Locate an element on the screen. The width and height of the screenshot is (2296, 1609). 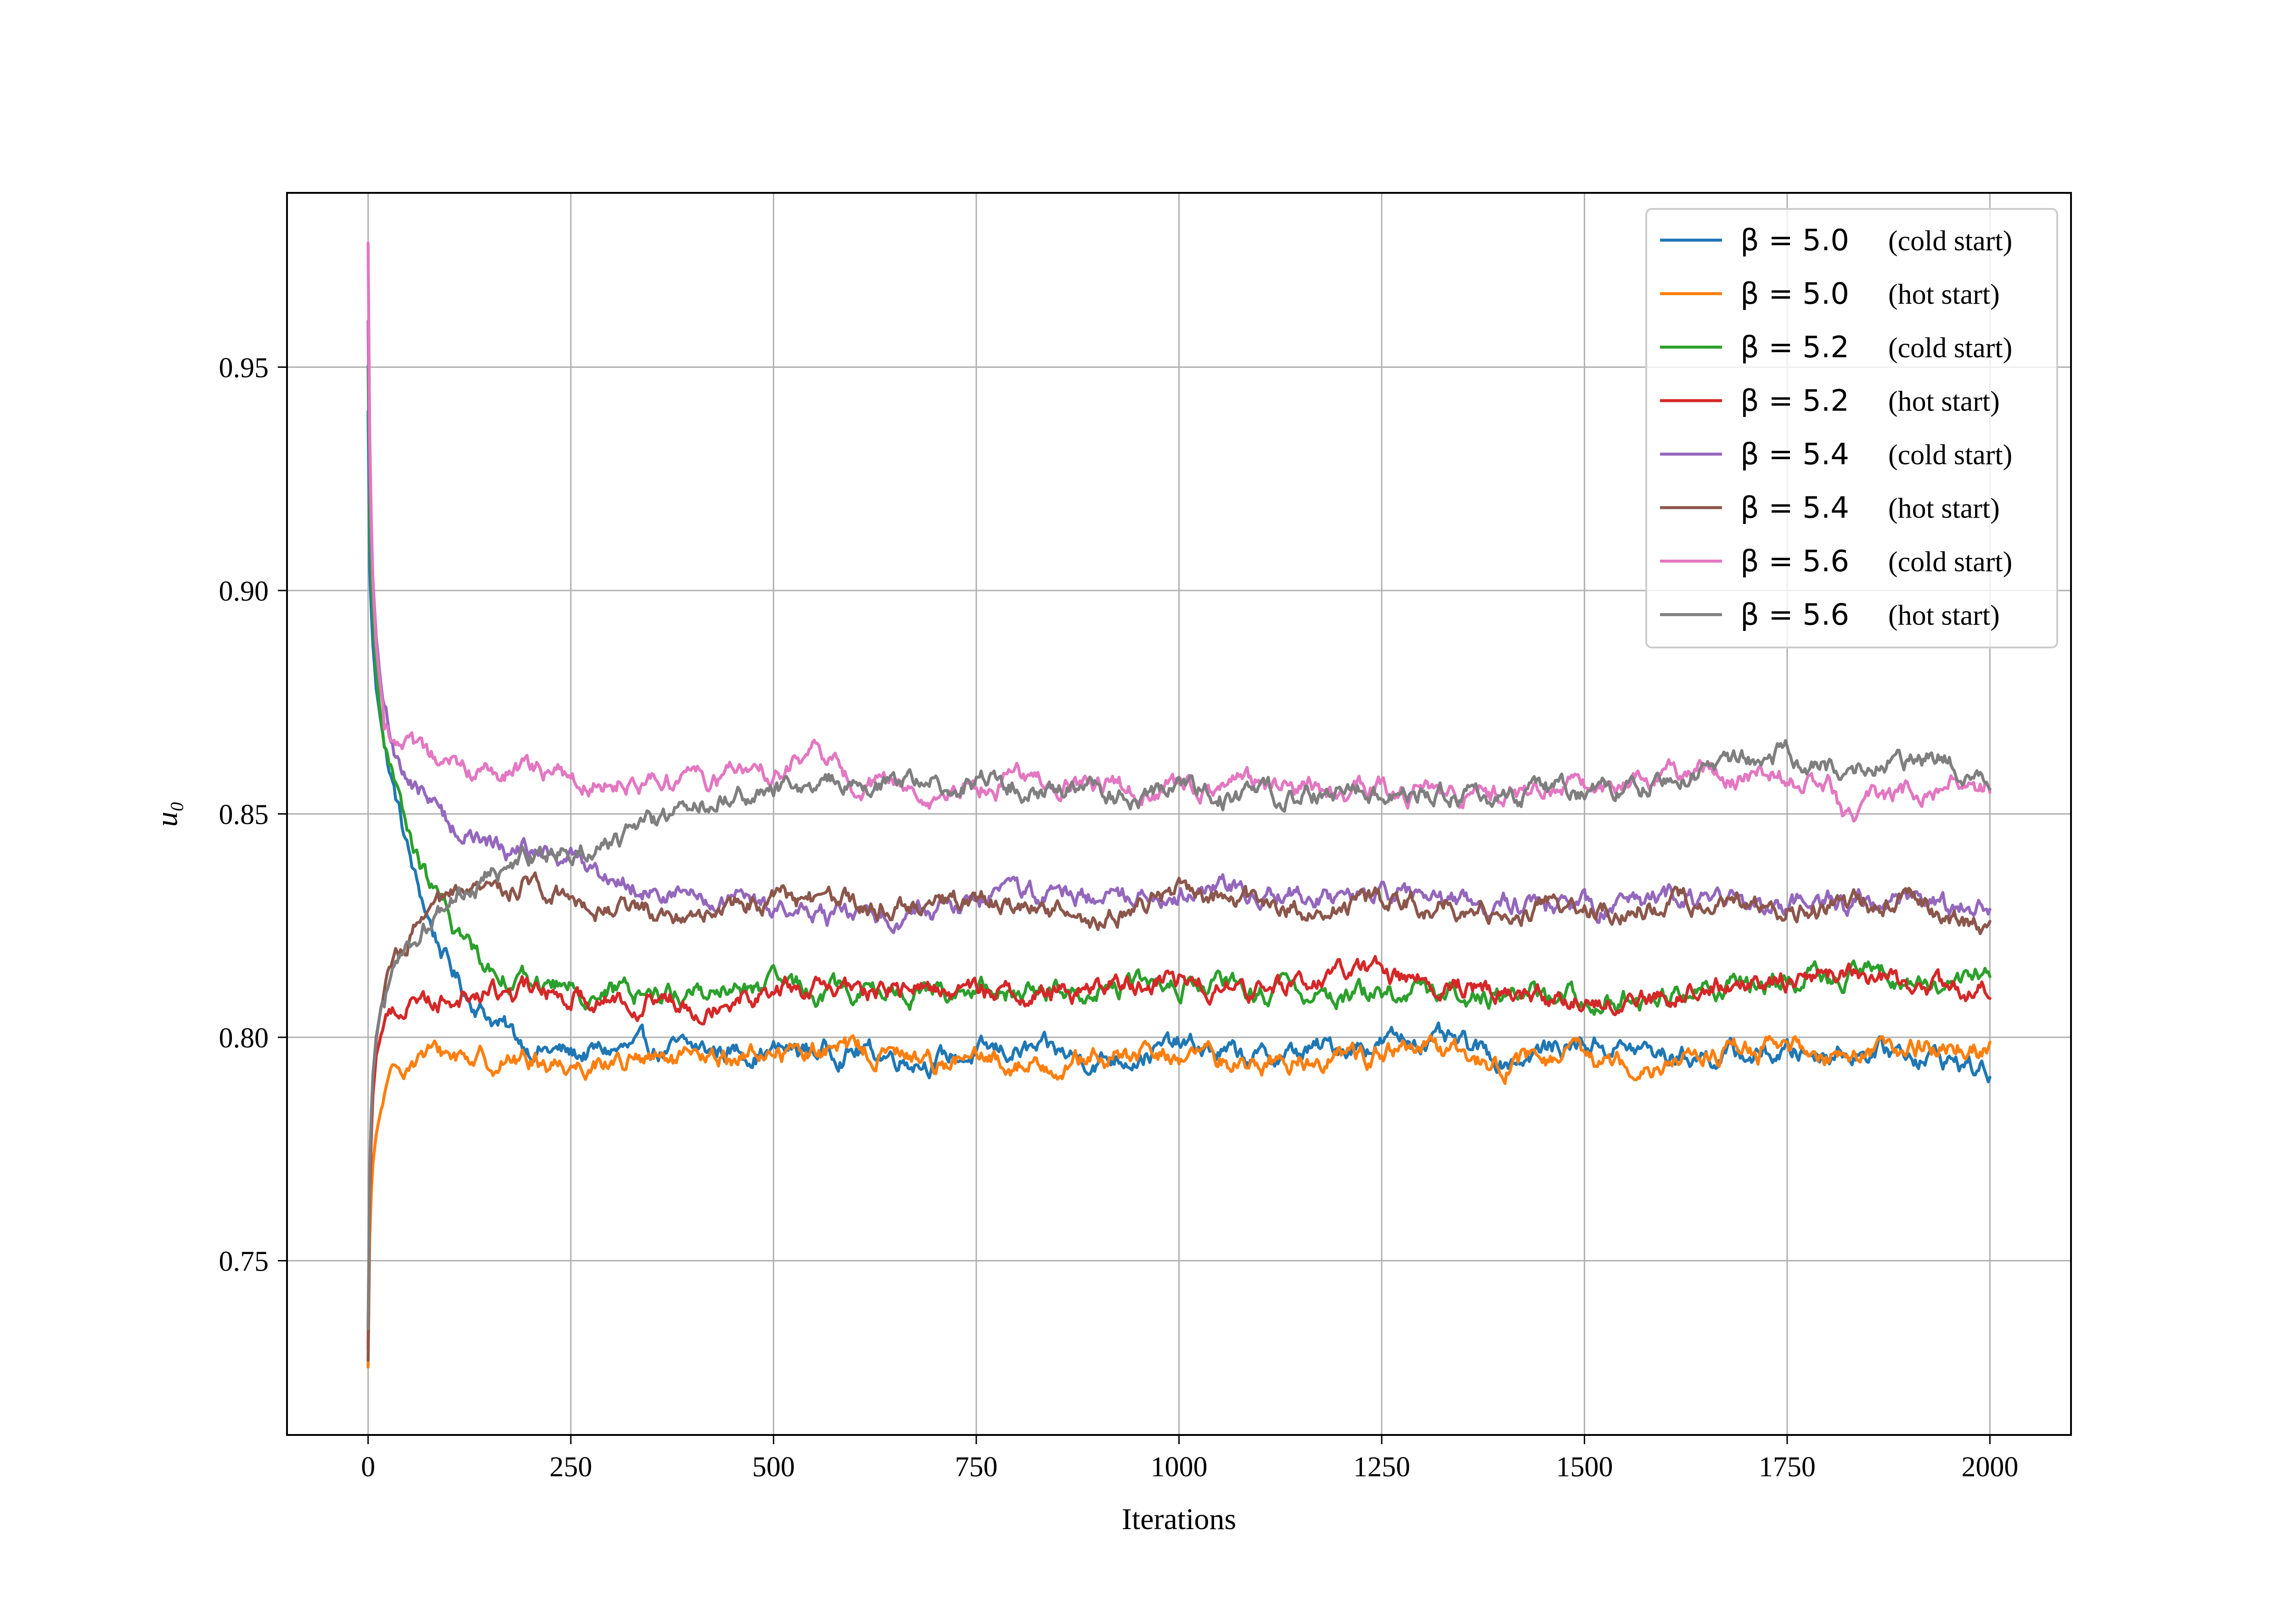
y-tick-label: 0.85 is located at coordinates (244, 815).